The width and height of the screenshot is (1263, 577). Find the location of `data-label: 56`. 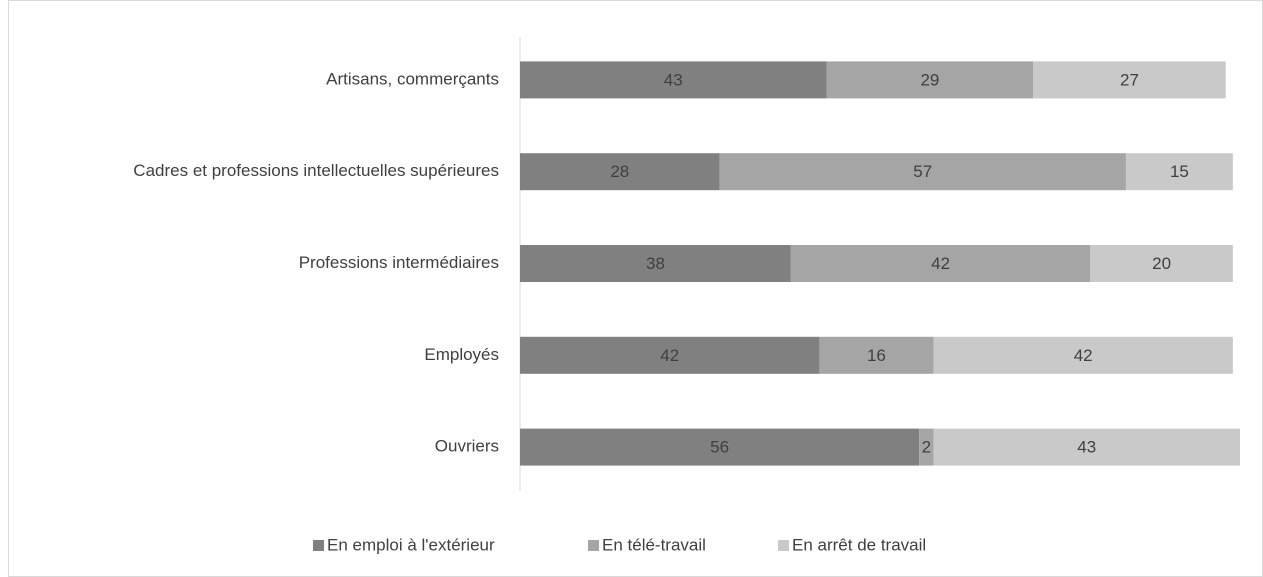

data-label: 56 is located at coordinates (719, 447).